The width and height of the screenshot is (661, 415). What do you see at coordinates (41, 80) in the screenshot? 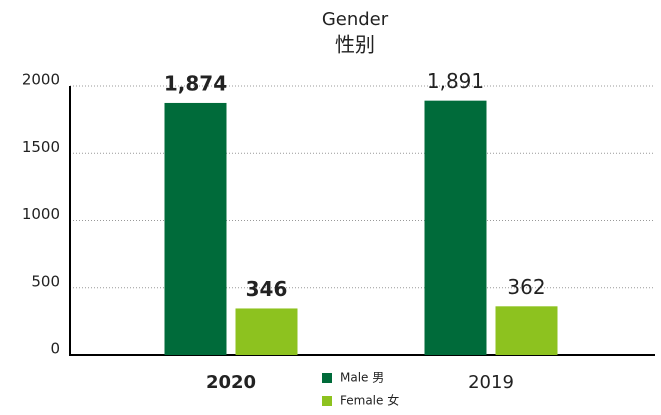
I see `y-tick-label: 2000` at bounding box center [41, 80].